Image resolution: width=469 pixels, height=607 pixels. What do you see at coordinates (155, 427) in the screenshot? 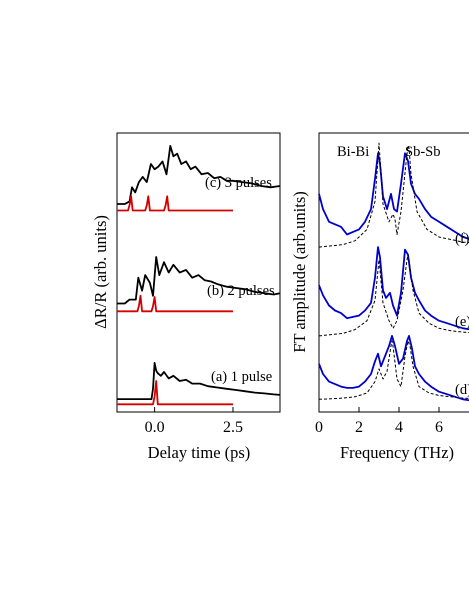
I see `left-x-tick-label: 0.0` at bounding box center [155, 427].